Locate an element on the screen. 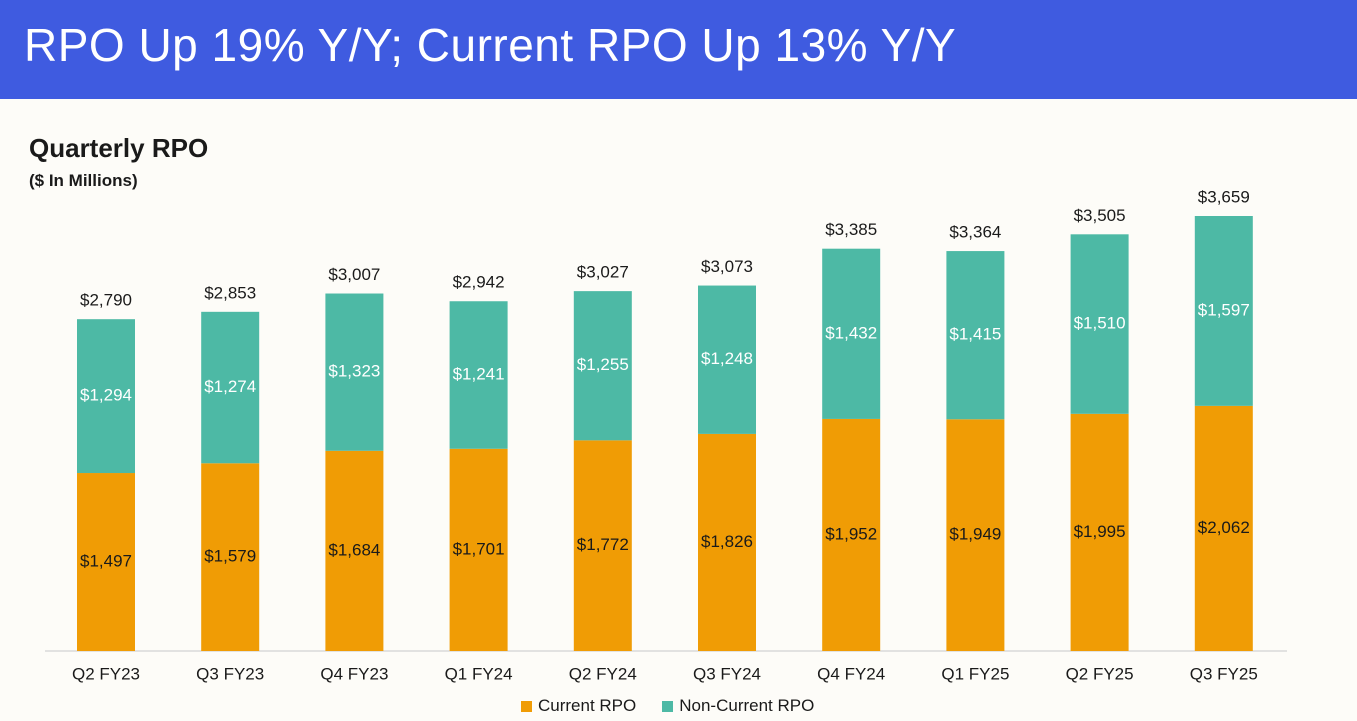 Image resolution: width=1357 pixels, height=721 pixels. data-label-noncurrent: $1,510 is located at coordinates (1100, 323).